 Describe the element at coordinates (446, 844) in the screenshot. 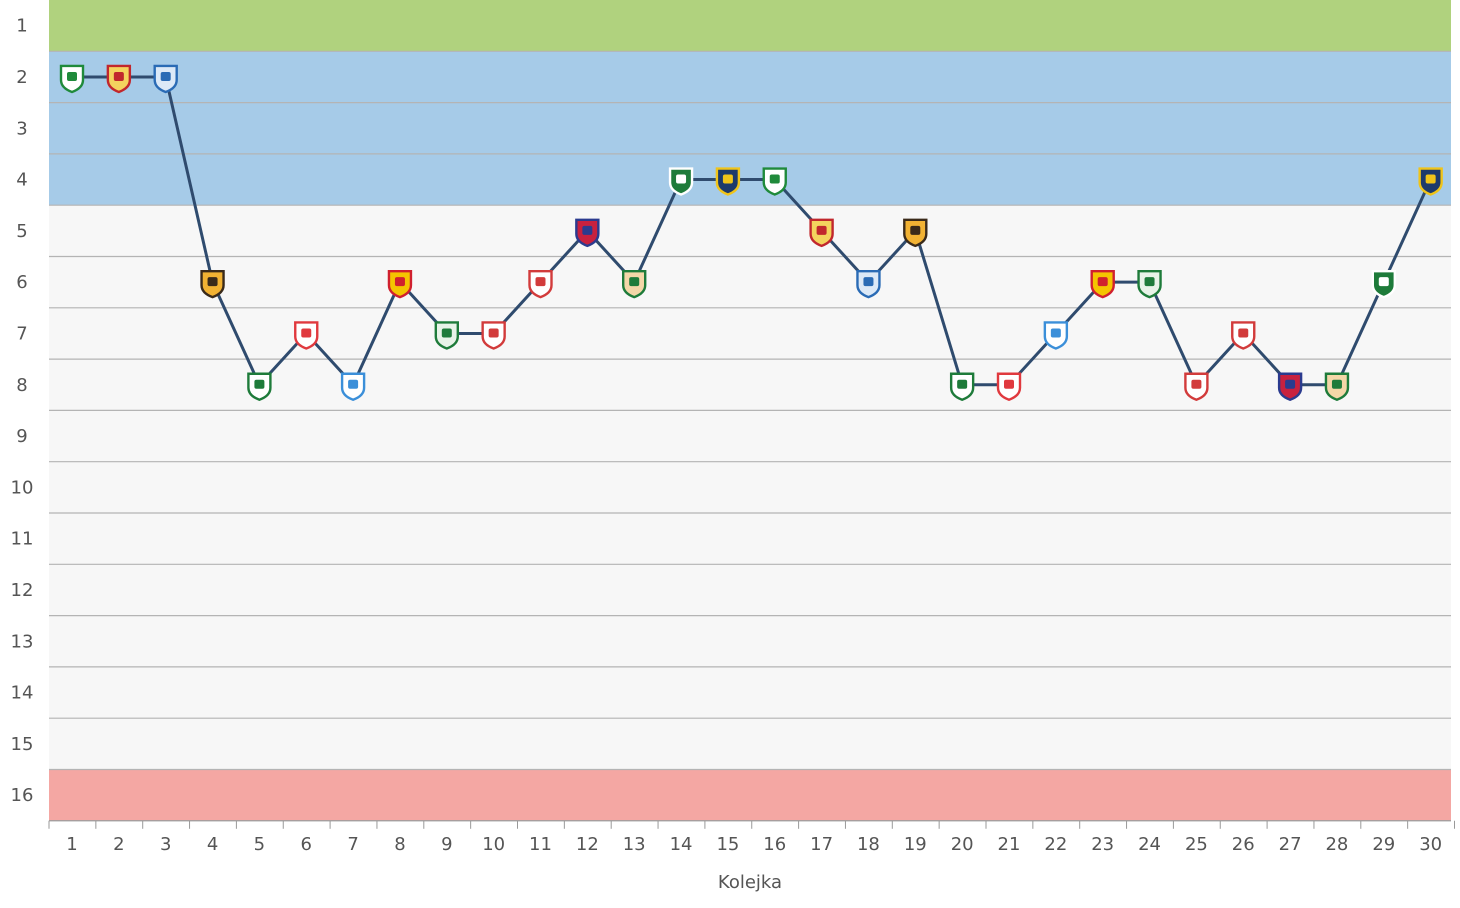

I see `x-tick-label: 9` at that location.